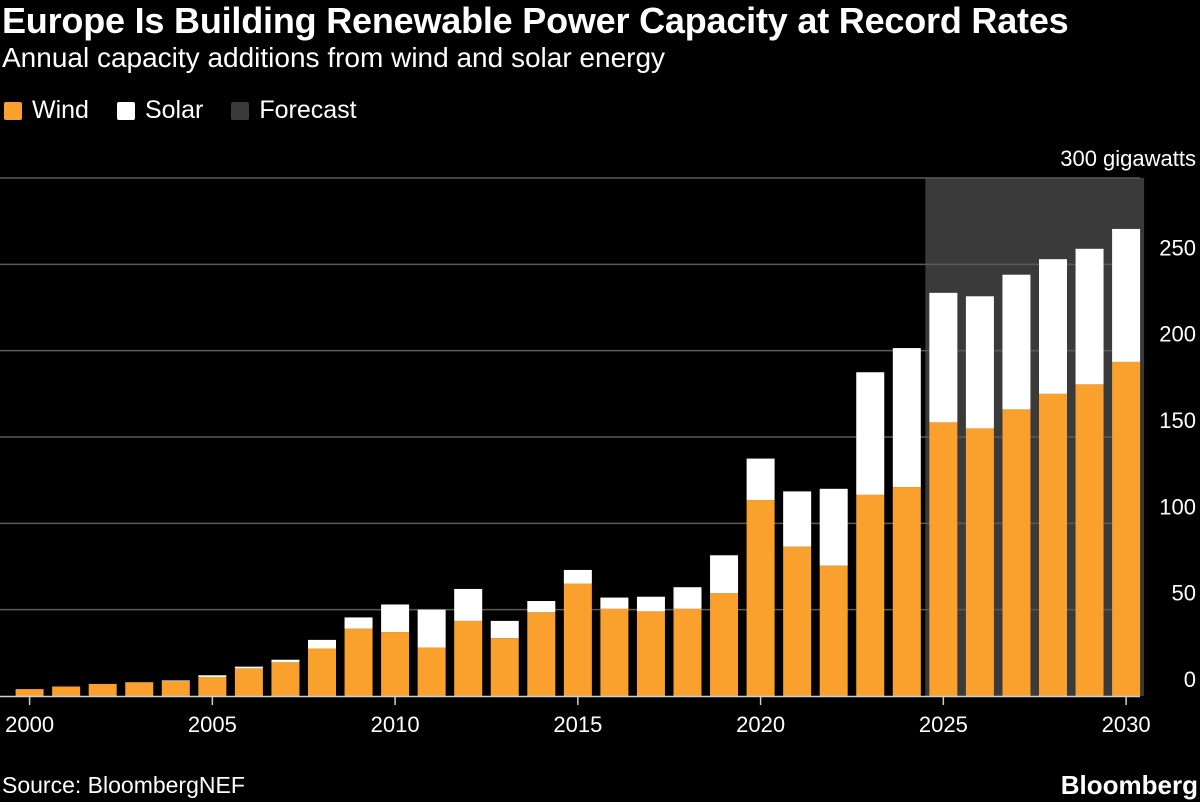  I want to click on legend-label-solar: Solar, so click(174, 110).